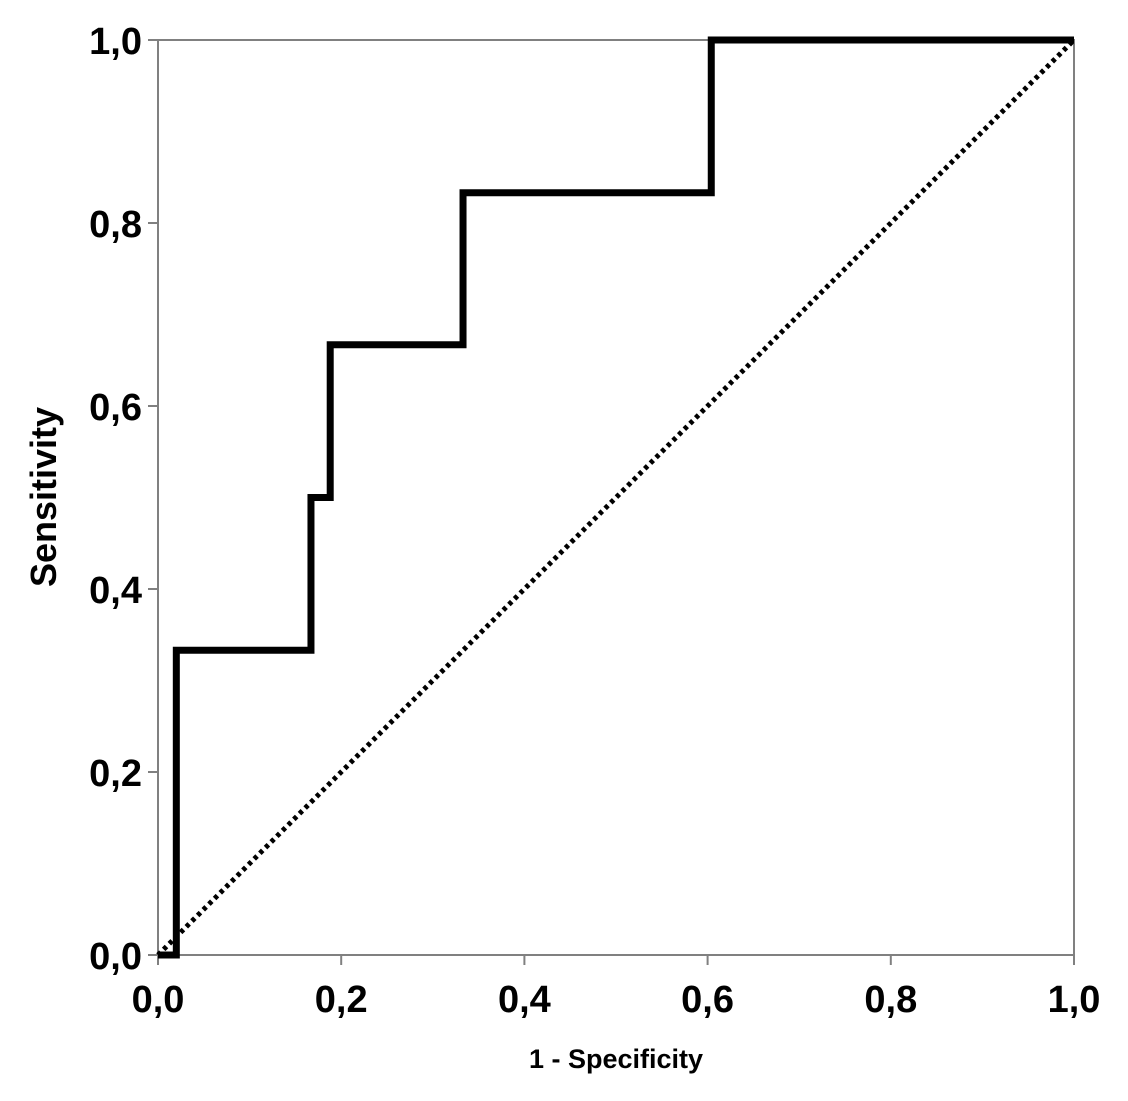  I want to click on y-tick-label: 1,0, so click(115, 42).